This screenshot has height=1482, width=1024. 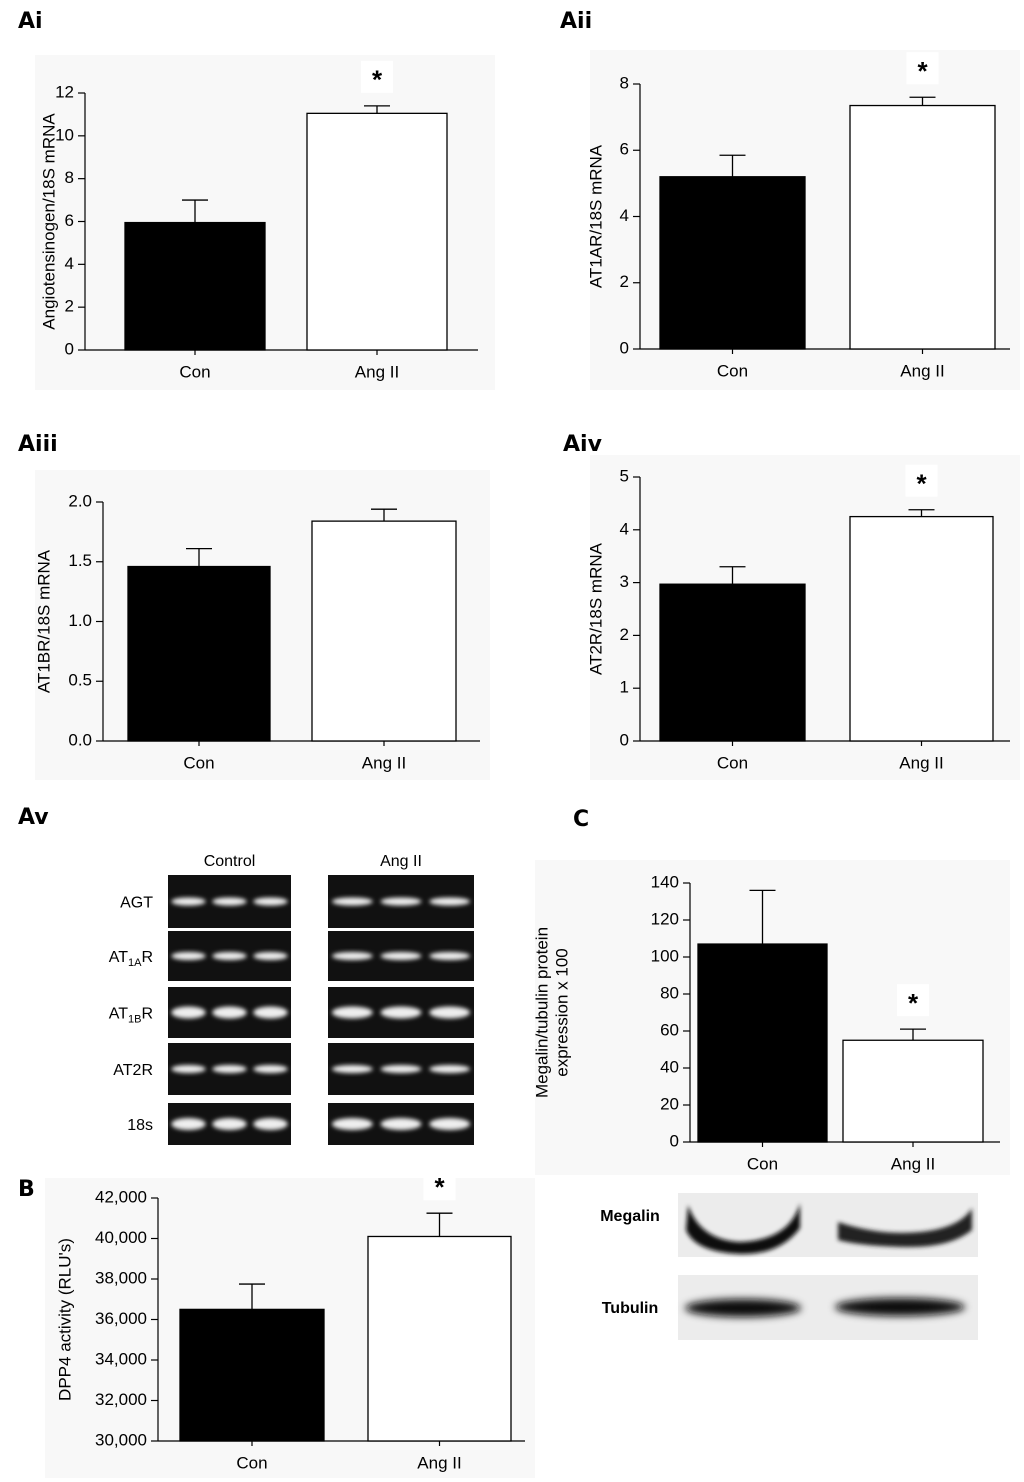 What do you see at coordinates (43, 621) in the screenshot?
I see `y-axis-label: AT1BR/18S mRNA` at bounding box center [43, 621].